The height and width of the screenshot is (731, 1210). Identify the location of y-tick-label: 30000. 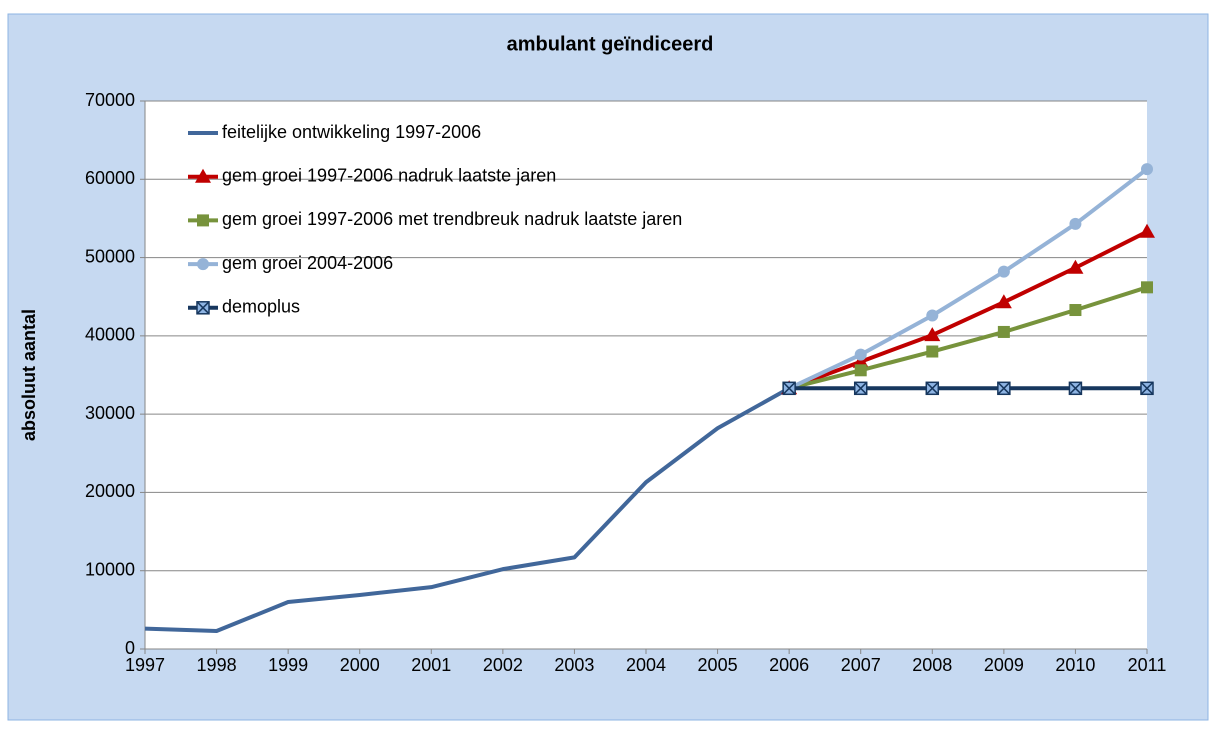
(110, 413).